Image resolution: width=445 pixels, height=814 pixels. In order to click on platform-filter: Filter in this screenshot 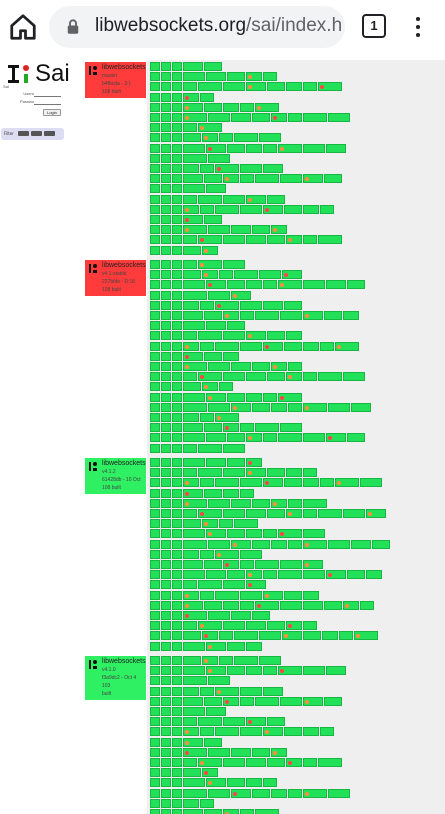, I will do `click(32, 134)`.